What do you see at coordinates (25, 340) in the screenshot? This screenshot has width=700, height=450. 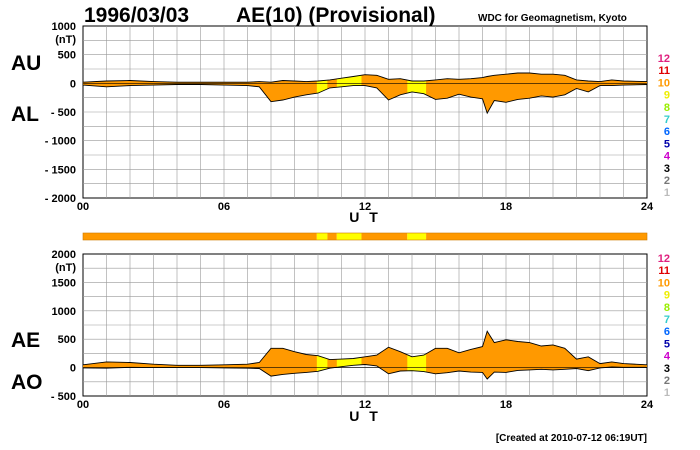 I see `series-side-label-upper: AE` at bounding box center [25, 340].